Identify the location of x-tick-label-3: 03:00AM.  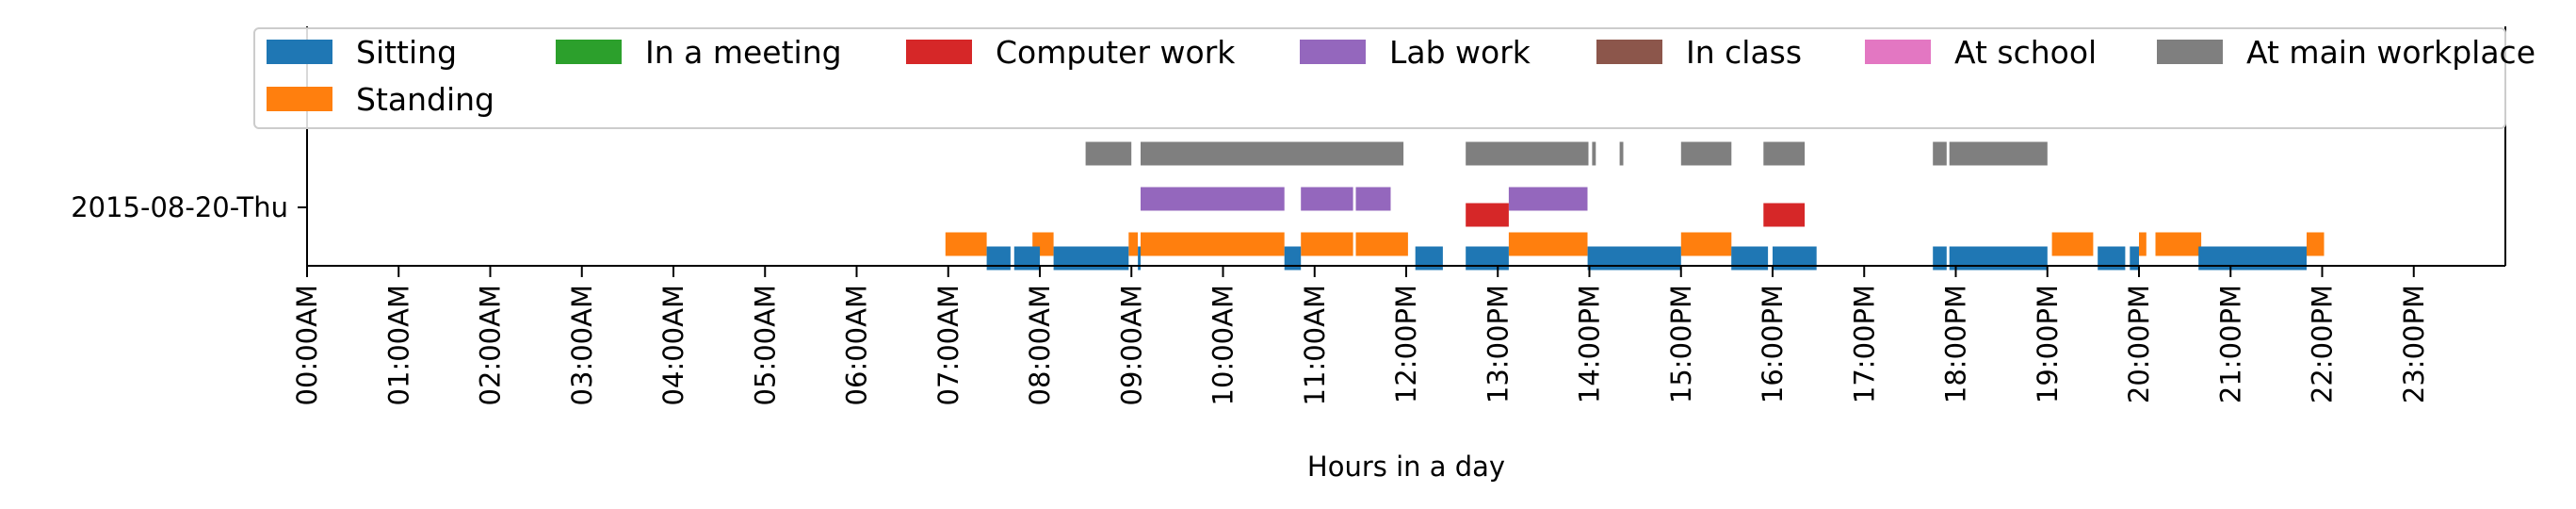
(582, 345).